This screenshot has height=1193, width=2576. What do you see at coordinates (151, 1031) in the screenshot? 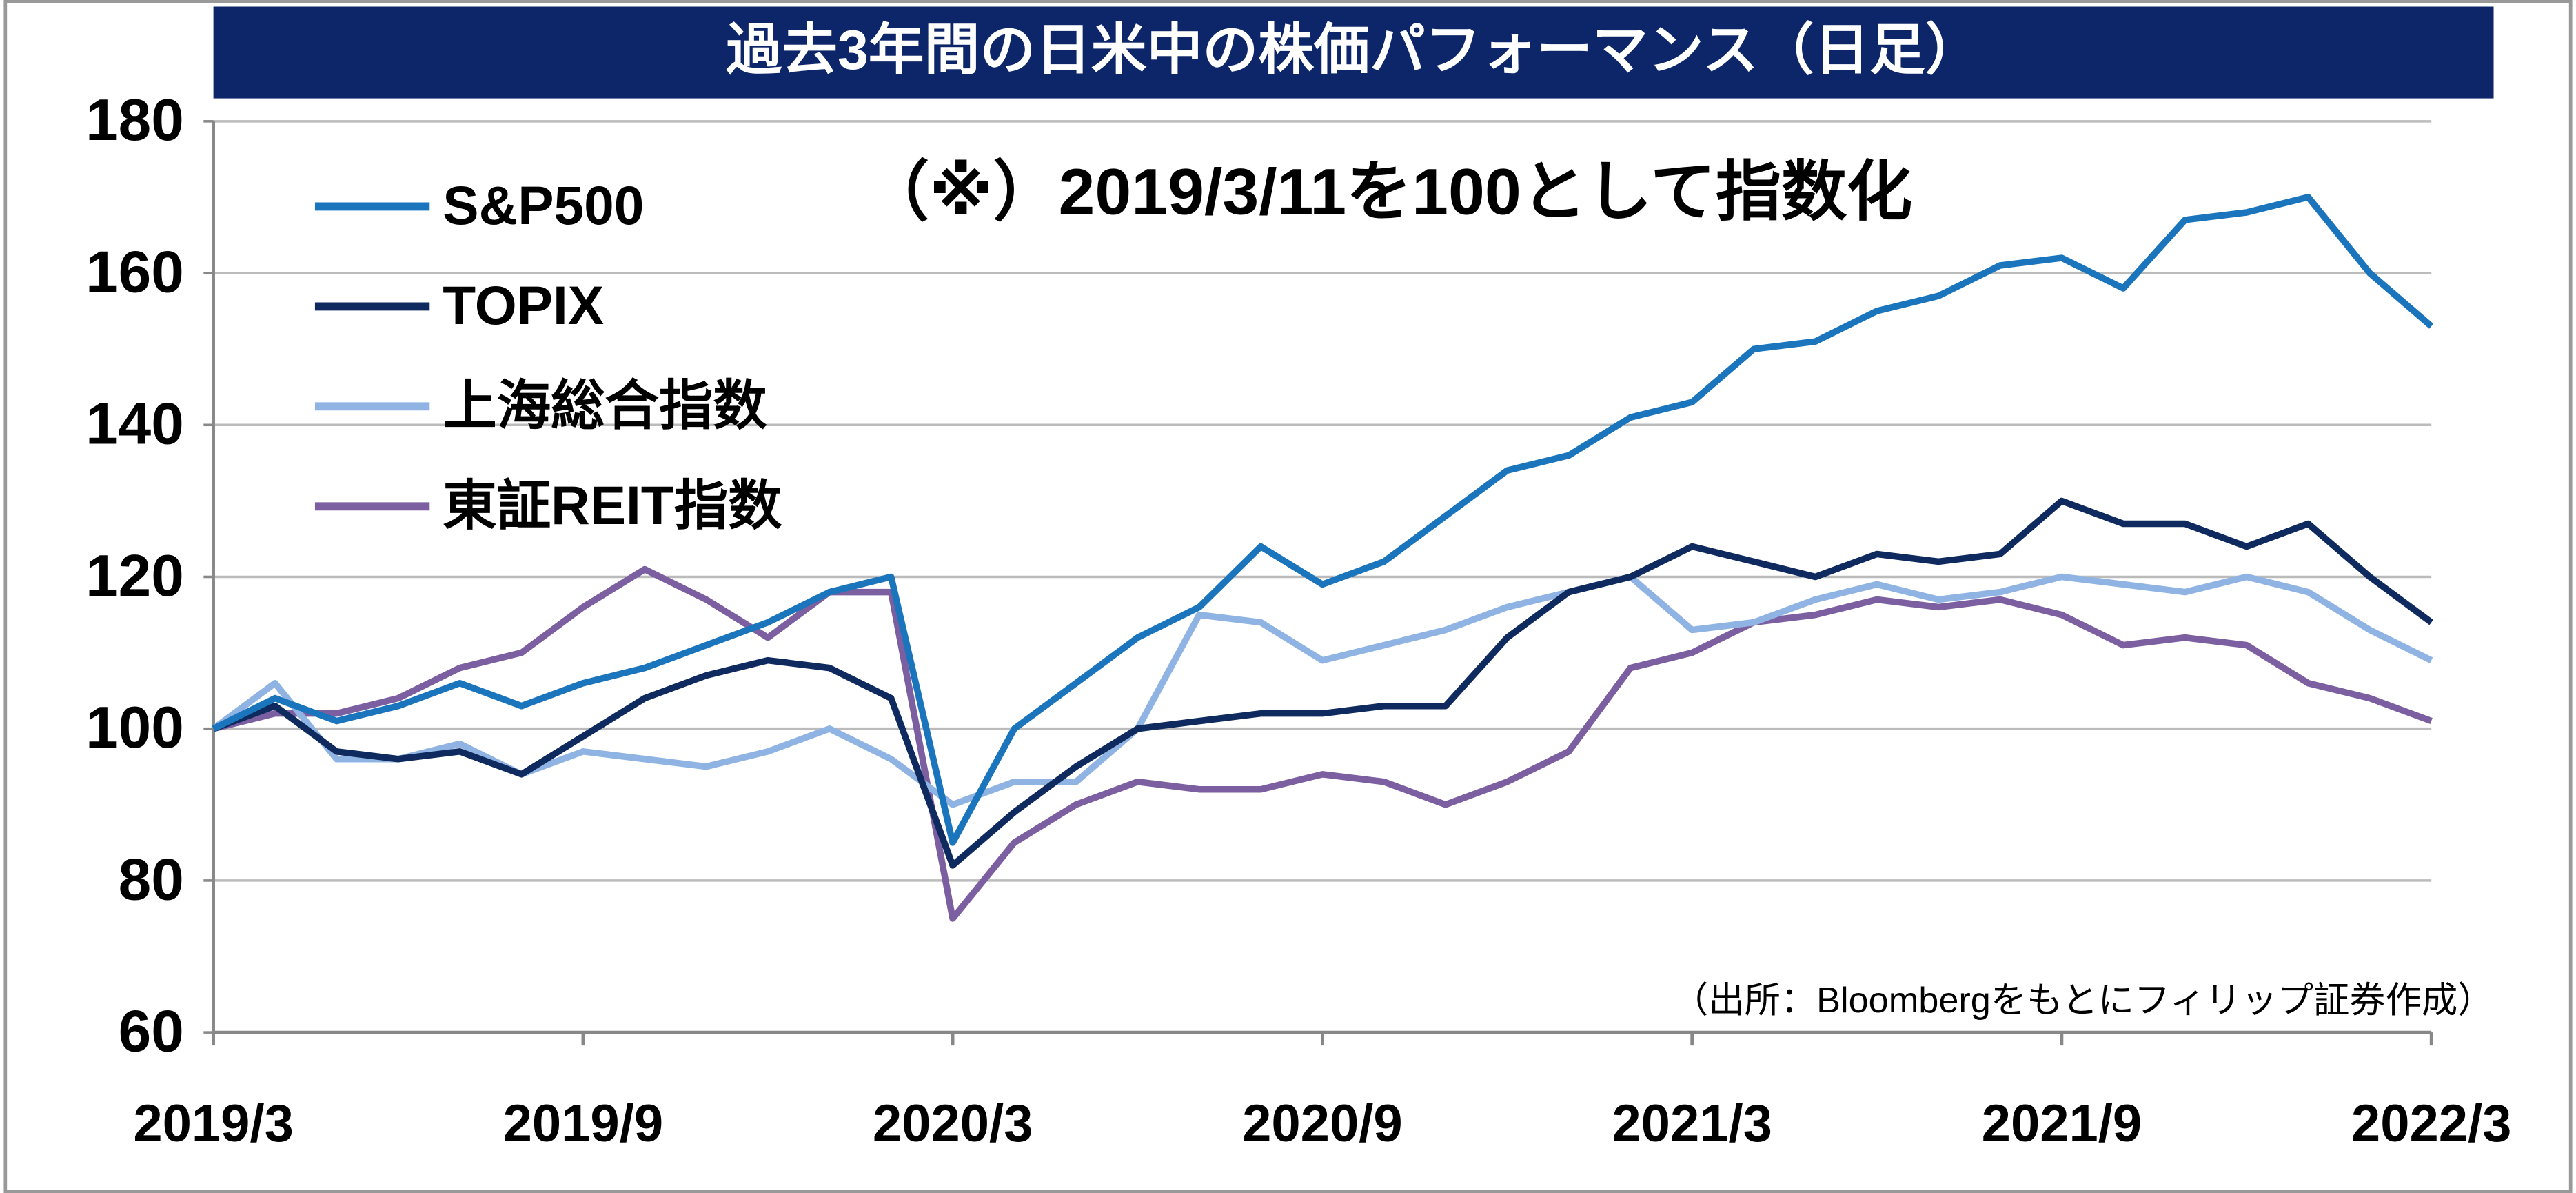
I see `y-tick-label: 60` at bounding box center [151, 1031].